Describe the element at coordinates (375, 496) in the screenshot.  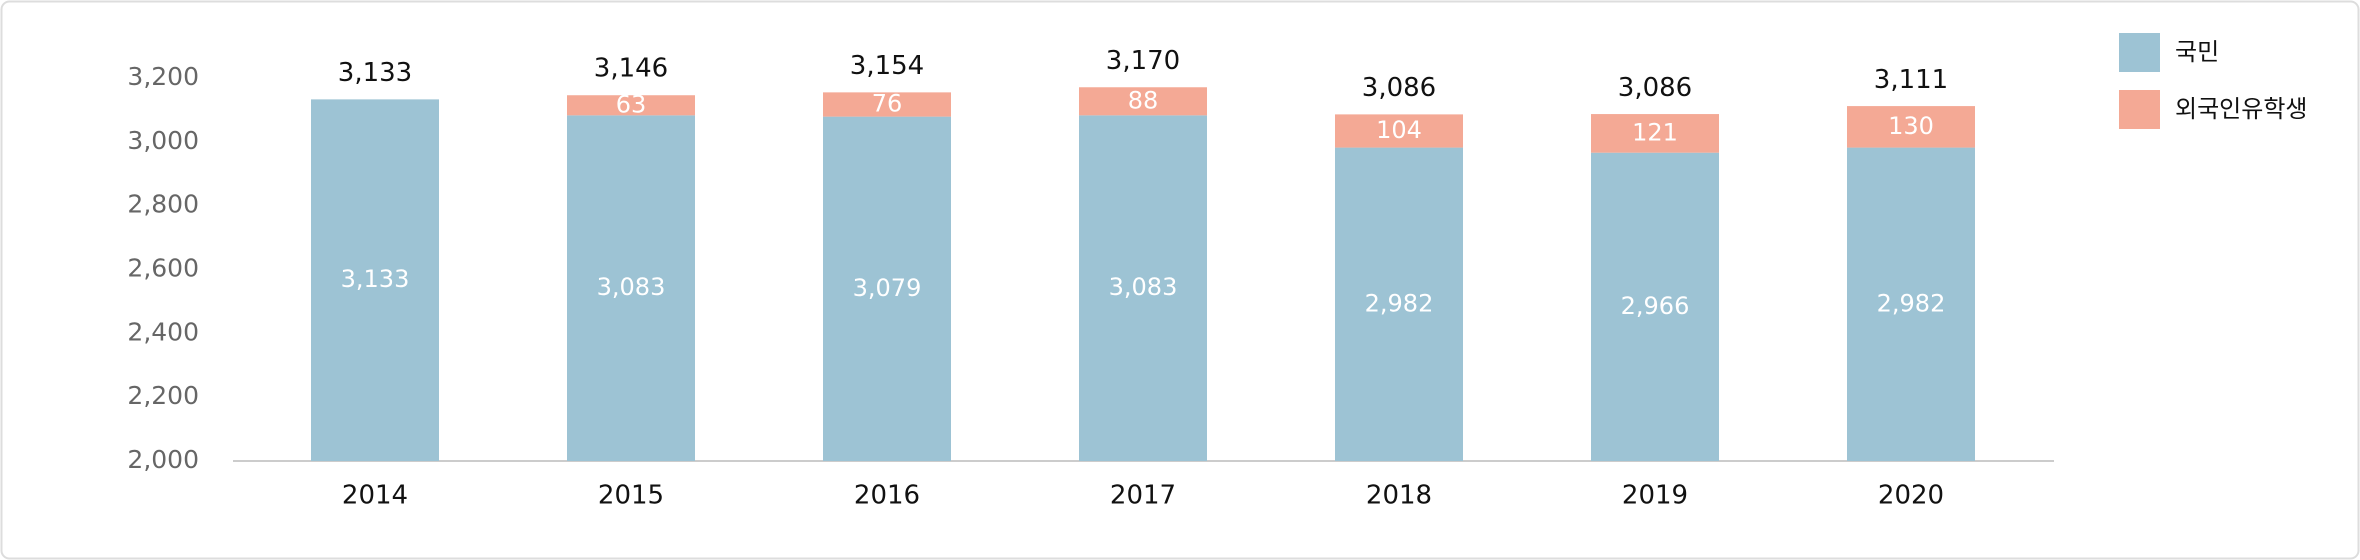
I see `x-tick-label: 2014` at that location.